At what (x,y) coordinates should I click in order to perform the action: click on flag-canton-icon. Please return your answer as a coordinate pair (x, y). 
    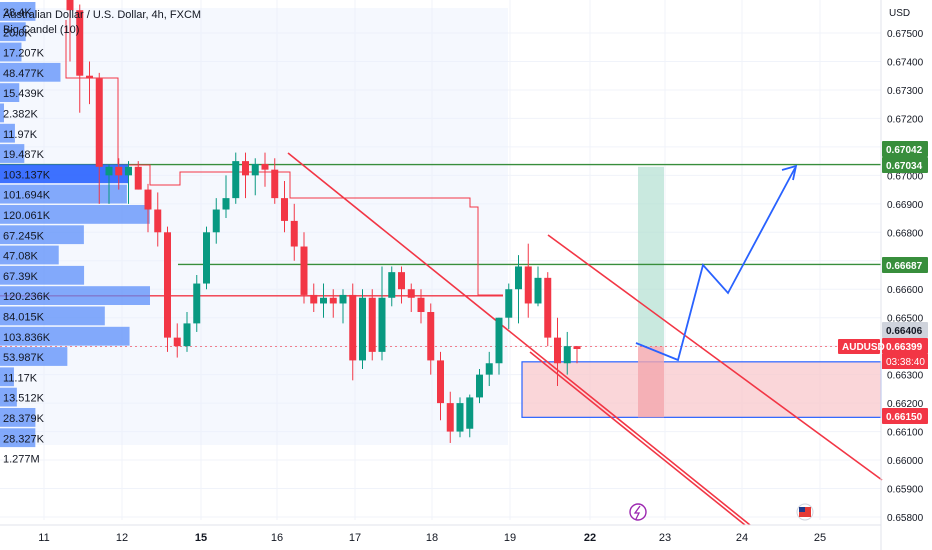
    Looking at the image, I should click on (802, 509).